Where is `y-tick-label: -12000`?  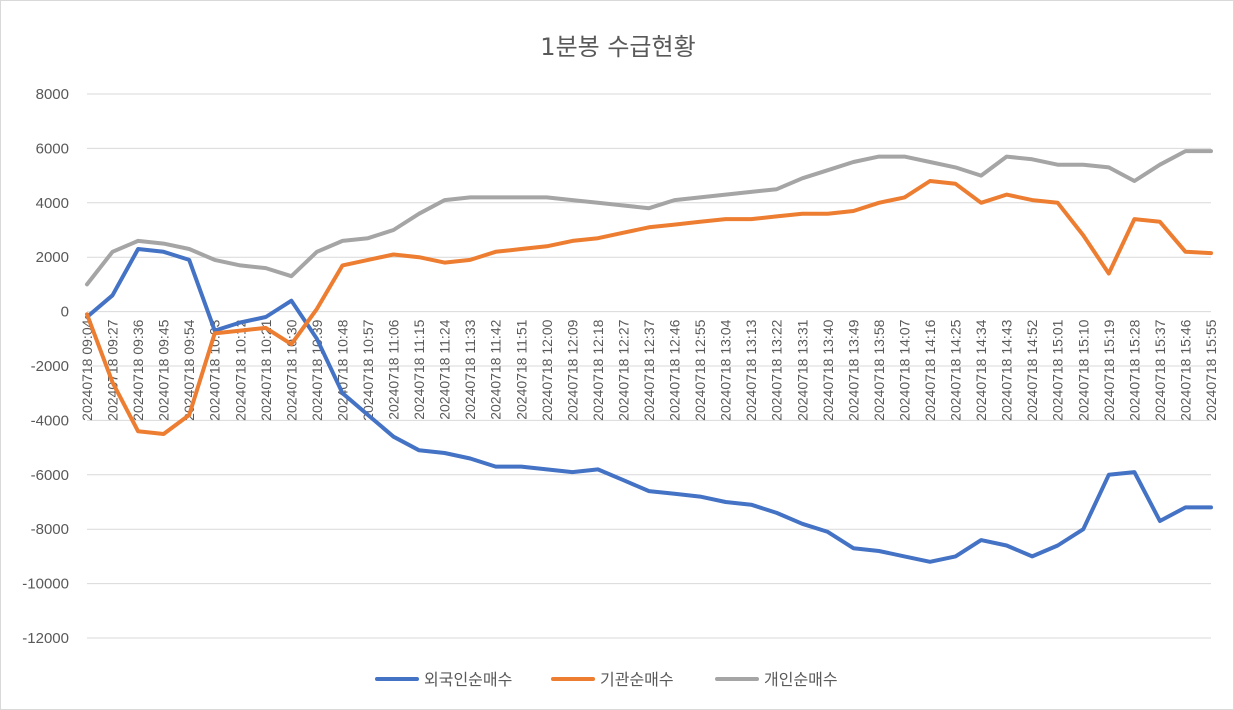
y-tick-label: -12000 is located at coordinates (45, 638).